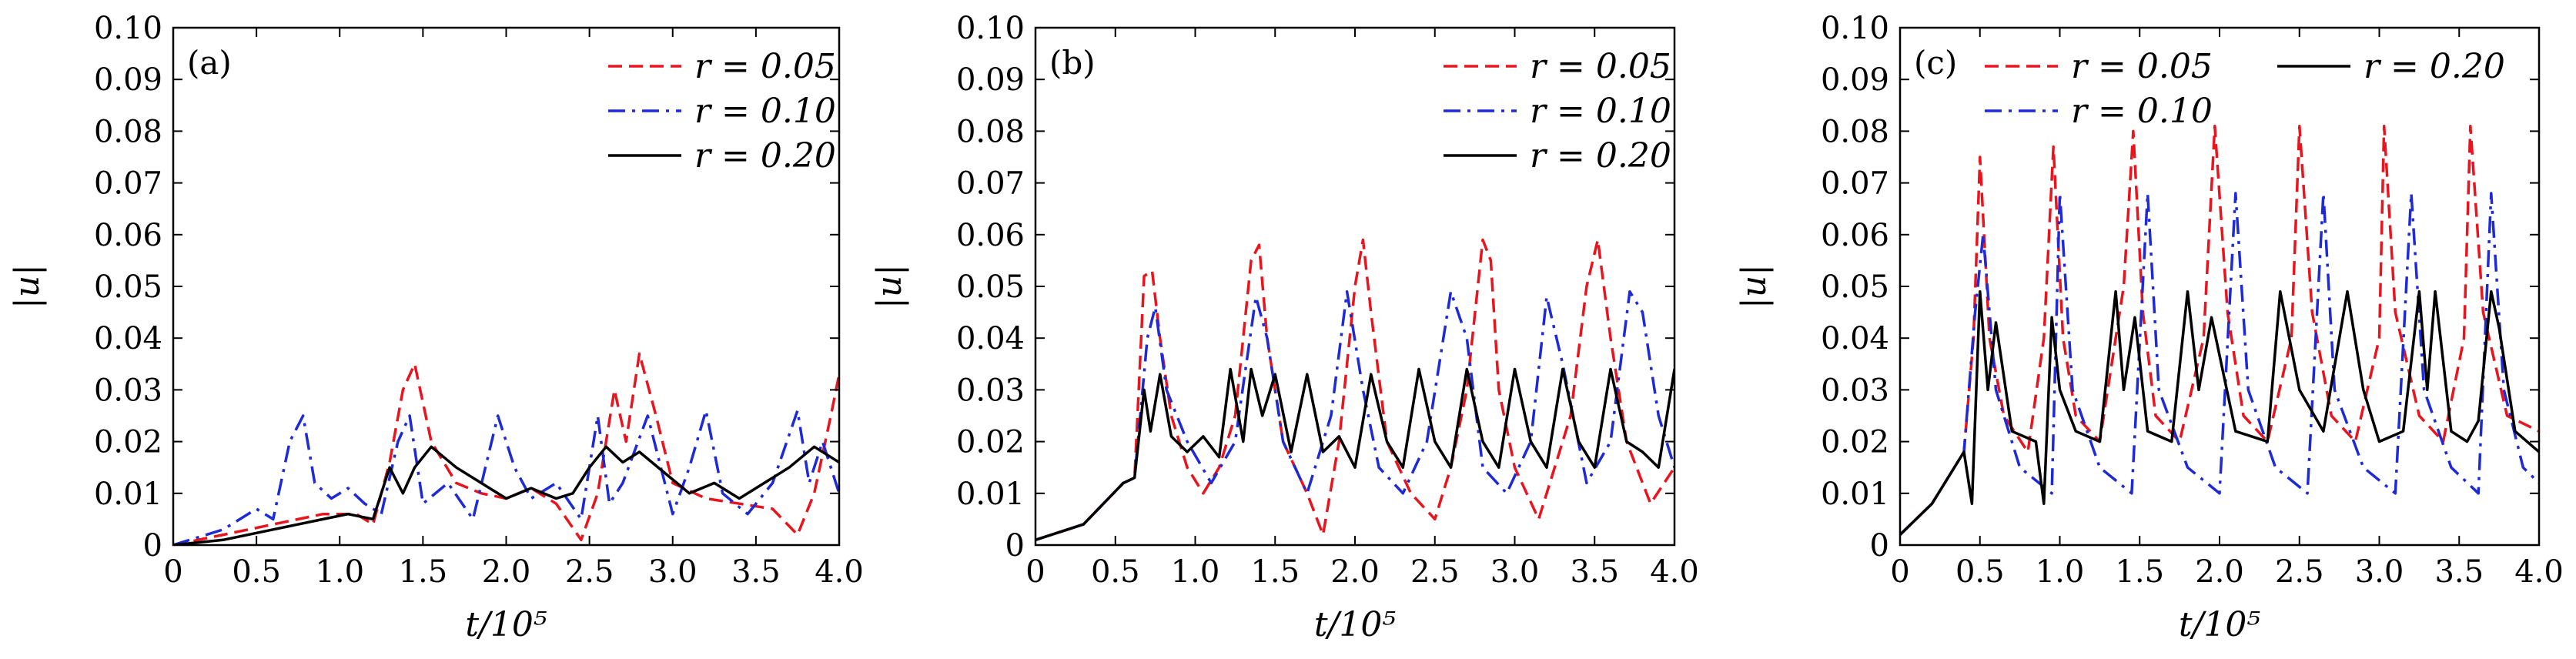 The width and height of the screenshot is (2576, 659). I want to click on panel-label: (b), so click(1073, 63).